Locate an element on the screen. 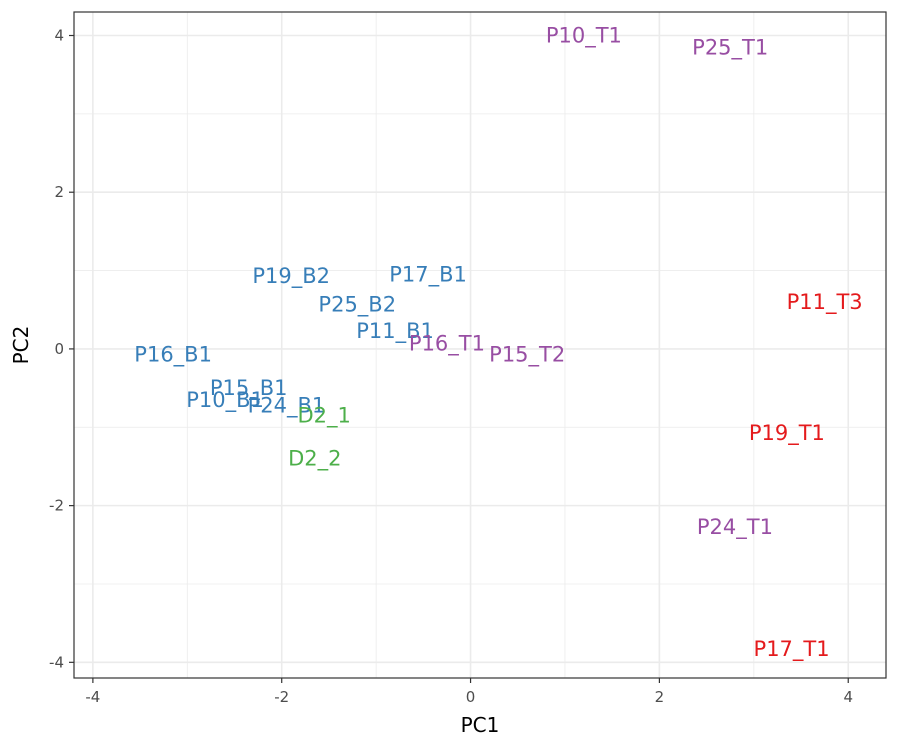 The height and width of the screenshot is (750, 900). x-tick-label: 2 is located at coordinates (660, 697).